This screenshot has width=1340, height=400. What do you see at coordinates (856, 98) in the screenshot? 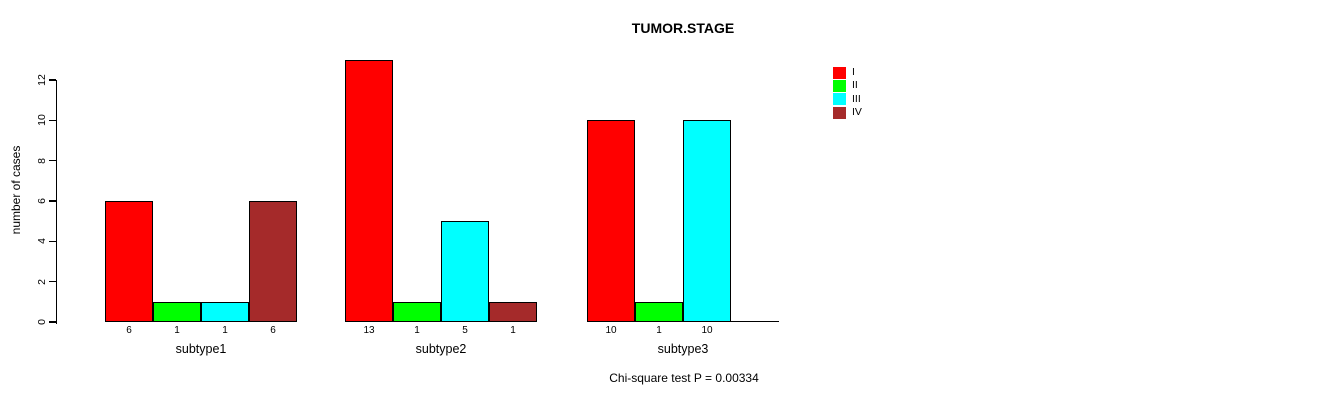
I see `legend-label: III` at bounding box center [856, 98].